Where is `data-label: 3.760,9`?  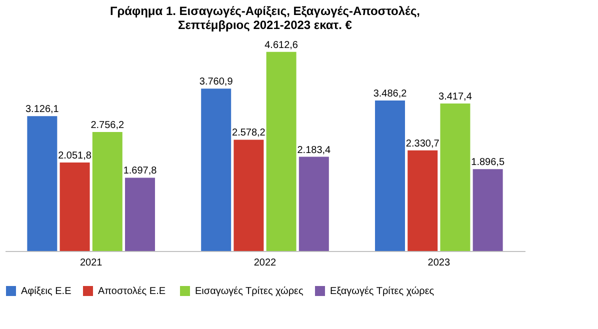 data-label: 3.760,9 is located at coordinates (216, 82).